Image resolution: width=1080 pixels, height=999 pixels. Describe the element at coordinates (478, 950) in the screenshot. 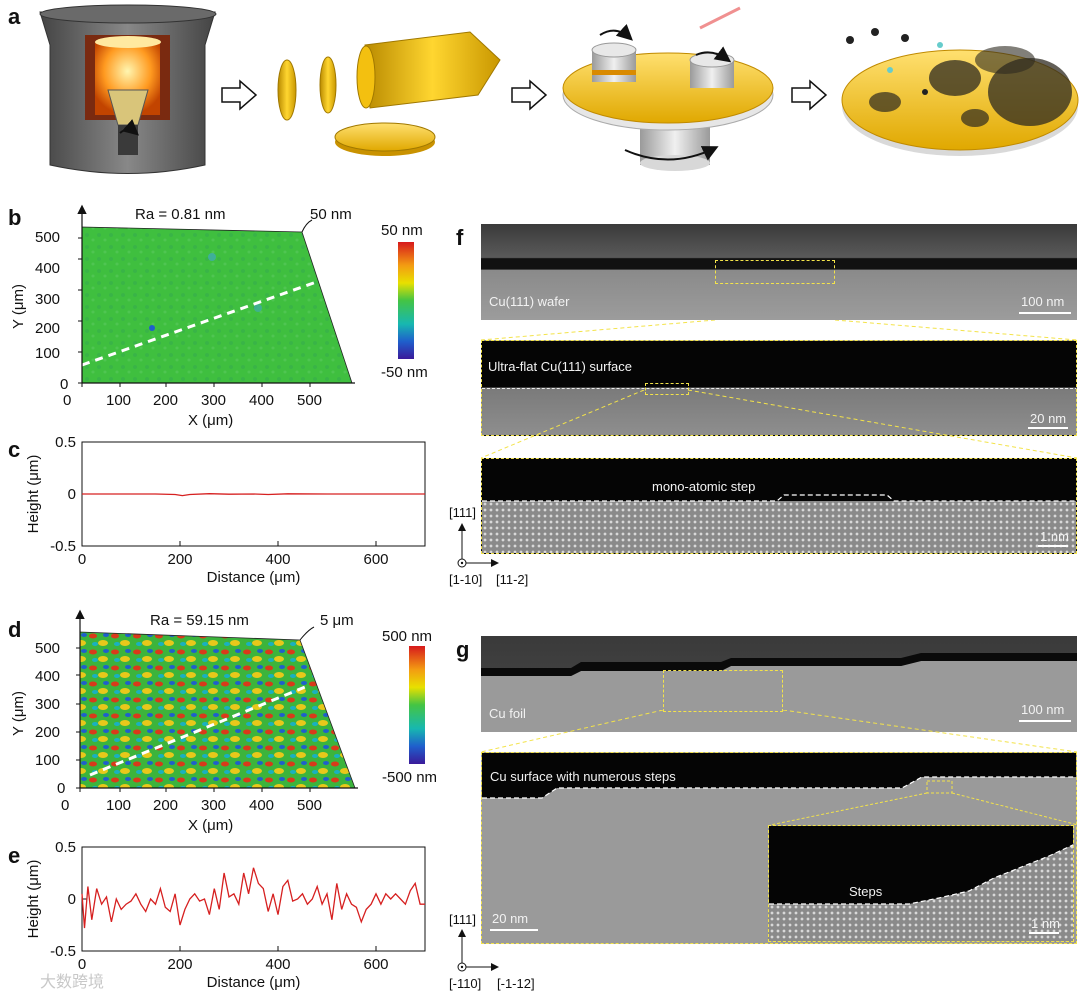

I see `crystal-axes-g` at that location.